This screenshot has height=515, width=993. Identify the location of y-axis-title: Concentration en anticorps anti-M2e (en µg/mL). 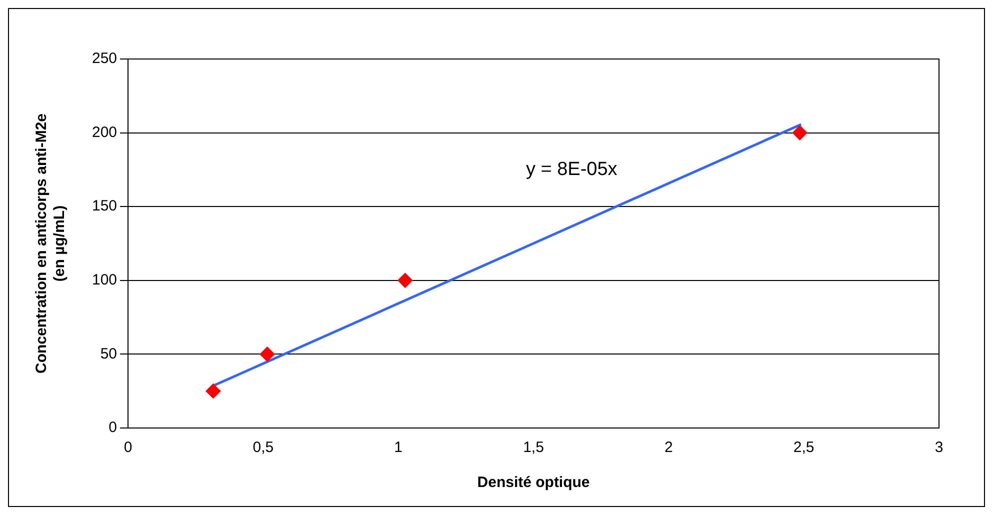
(50, 243).